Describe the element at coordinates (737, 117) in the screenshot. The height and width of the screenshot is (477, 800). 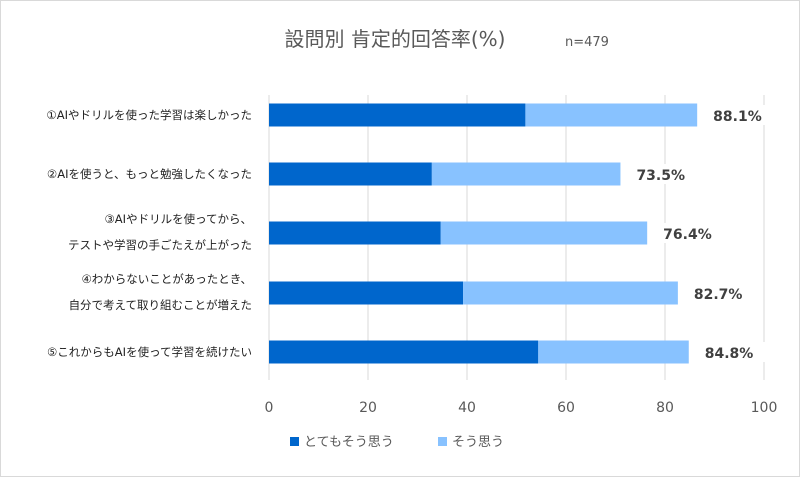
I see `data-label: 88.1%` at that location.